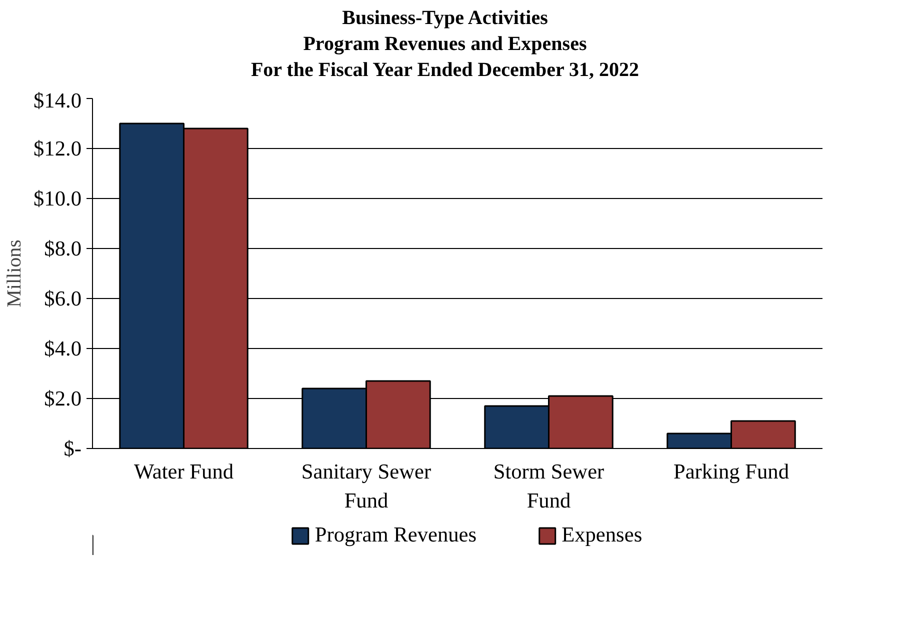 The image size is (918, 634). I want to click on chart-title: Business-Type Activities Program Revenues and Expenses For the Fiscal Year Ended December 31, 2022, so click(445, 44).